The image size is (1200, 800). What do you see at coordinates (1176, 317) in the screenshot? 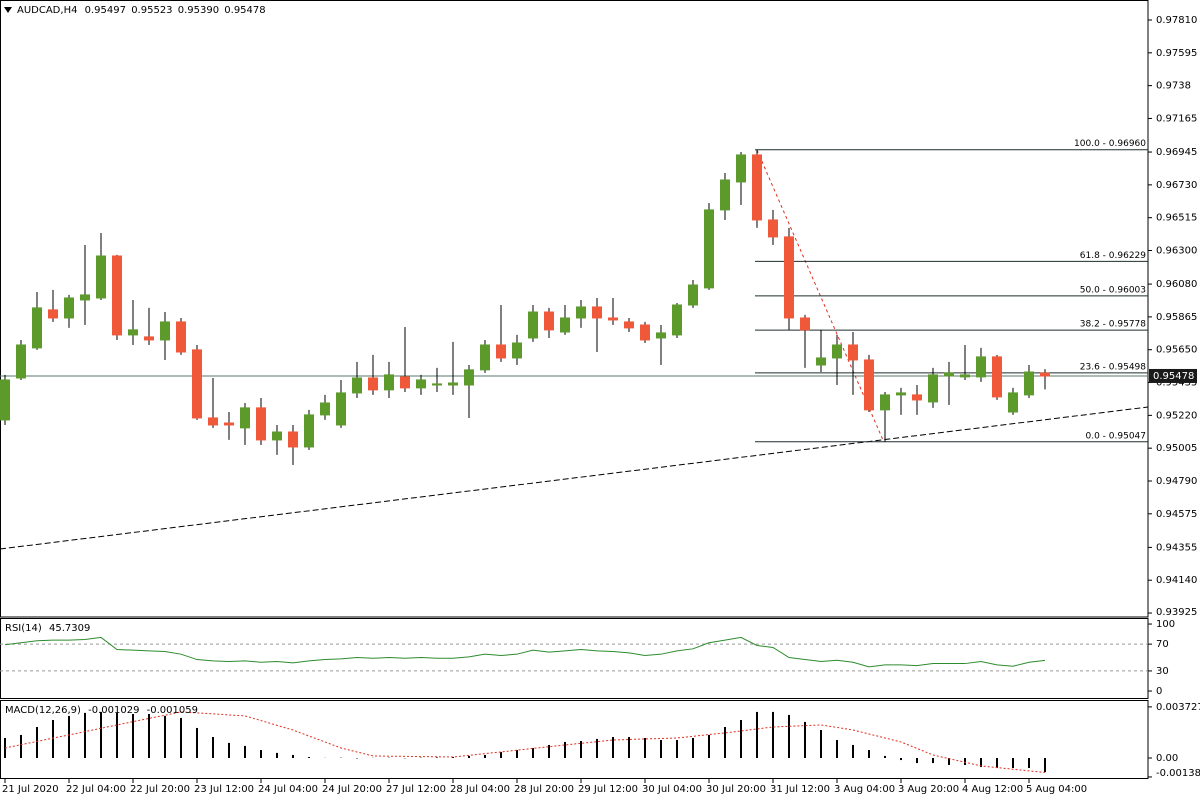
I see `y-tick-label: 0.95865` at bounding box center [1176, 317].